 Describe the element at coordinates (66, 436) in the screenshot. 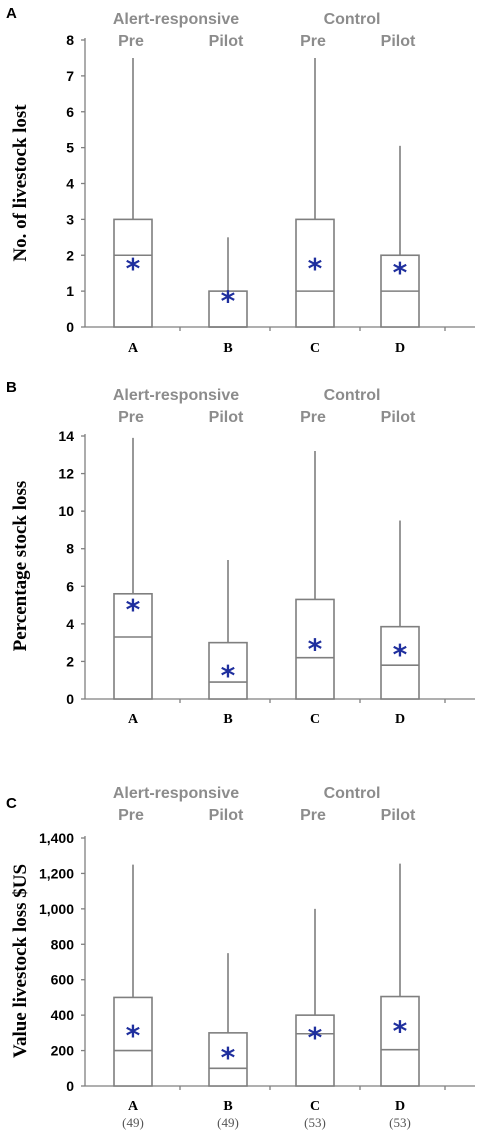

I see `y-tick-label: 14` at that location.